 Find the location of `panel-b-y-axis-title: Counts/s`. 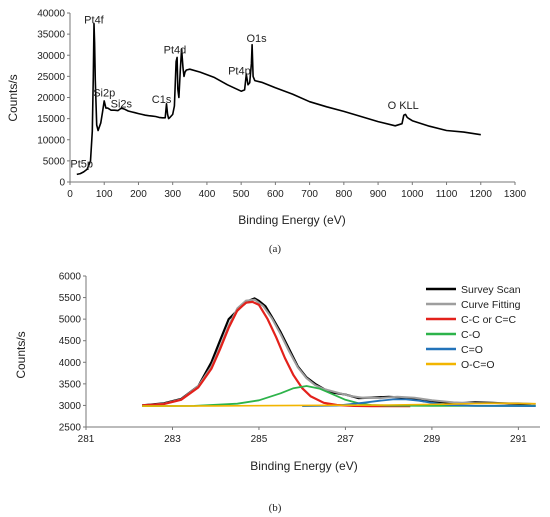

panel-b-y-axis-title: Counts/s is located at coordinates (21, 354).